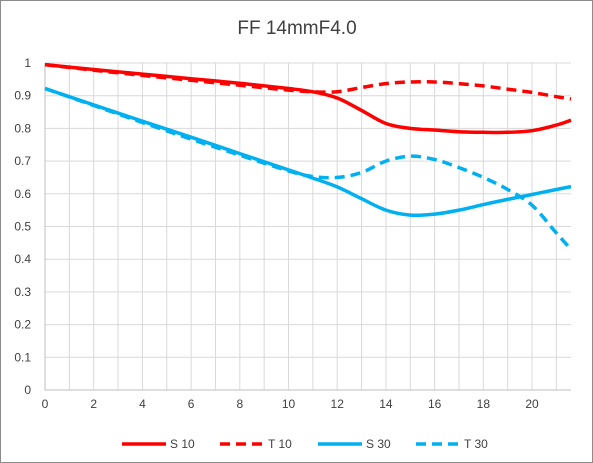 This screenshot has height=463, width=593. What do you see at coordinates (239, 404) in the screenshot?
I see `x-tick-label: 8` at bounding box center [239, 404].